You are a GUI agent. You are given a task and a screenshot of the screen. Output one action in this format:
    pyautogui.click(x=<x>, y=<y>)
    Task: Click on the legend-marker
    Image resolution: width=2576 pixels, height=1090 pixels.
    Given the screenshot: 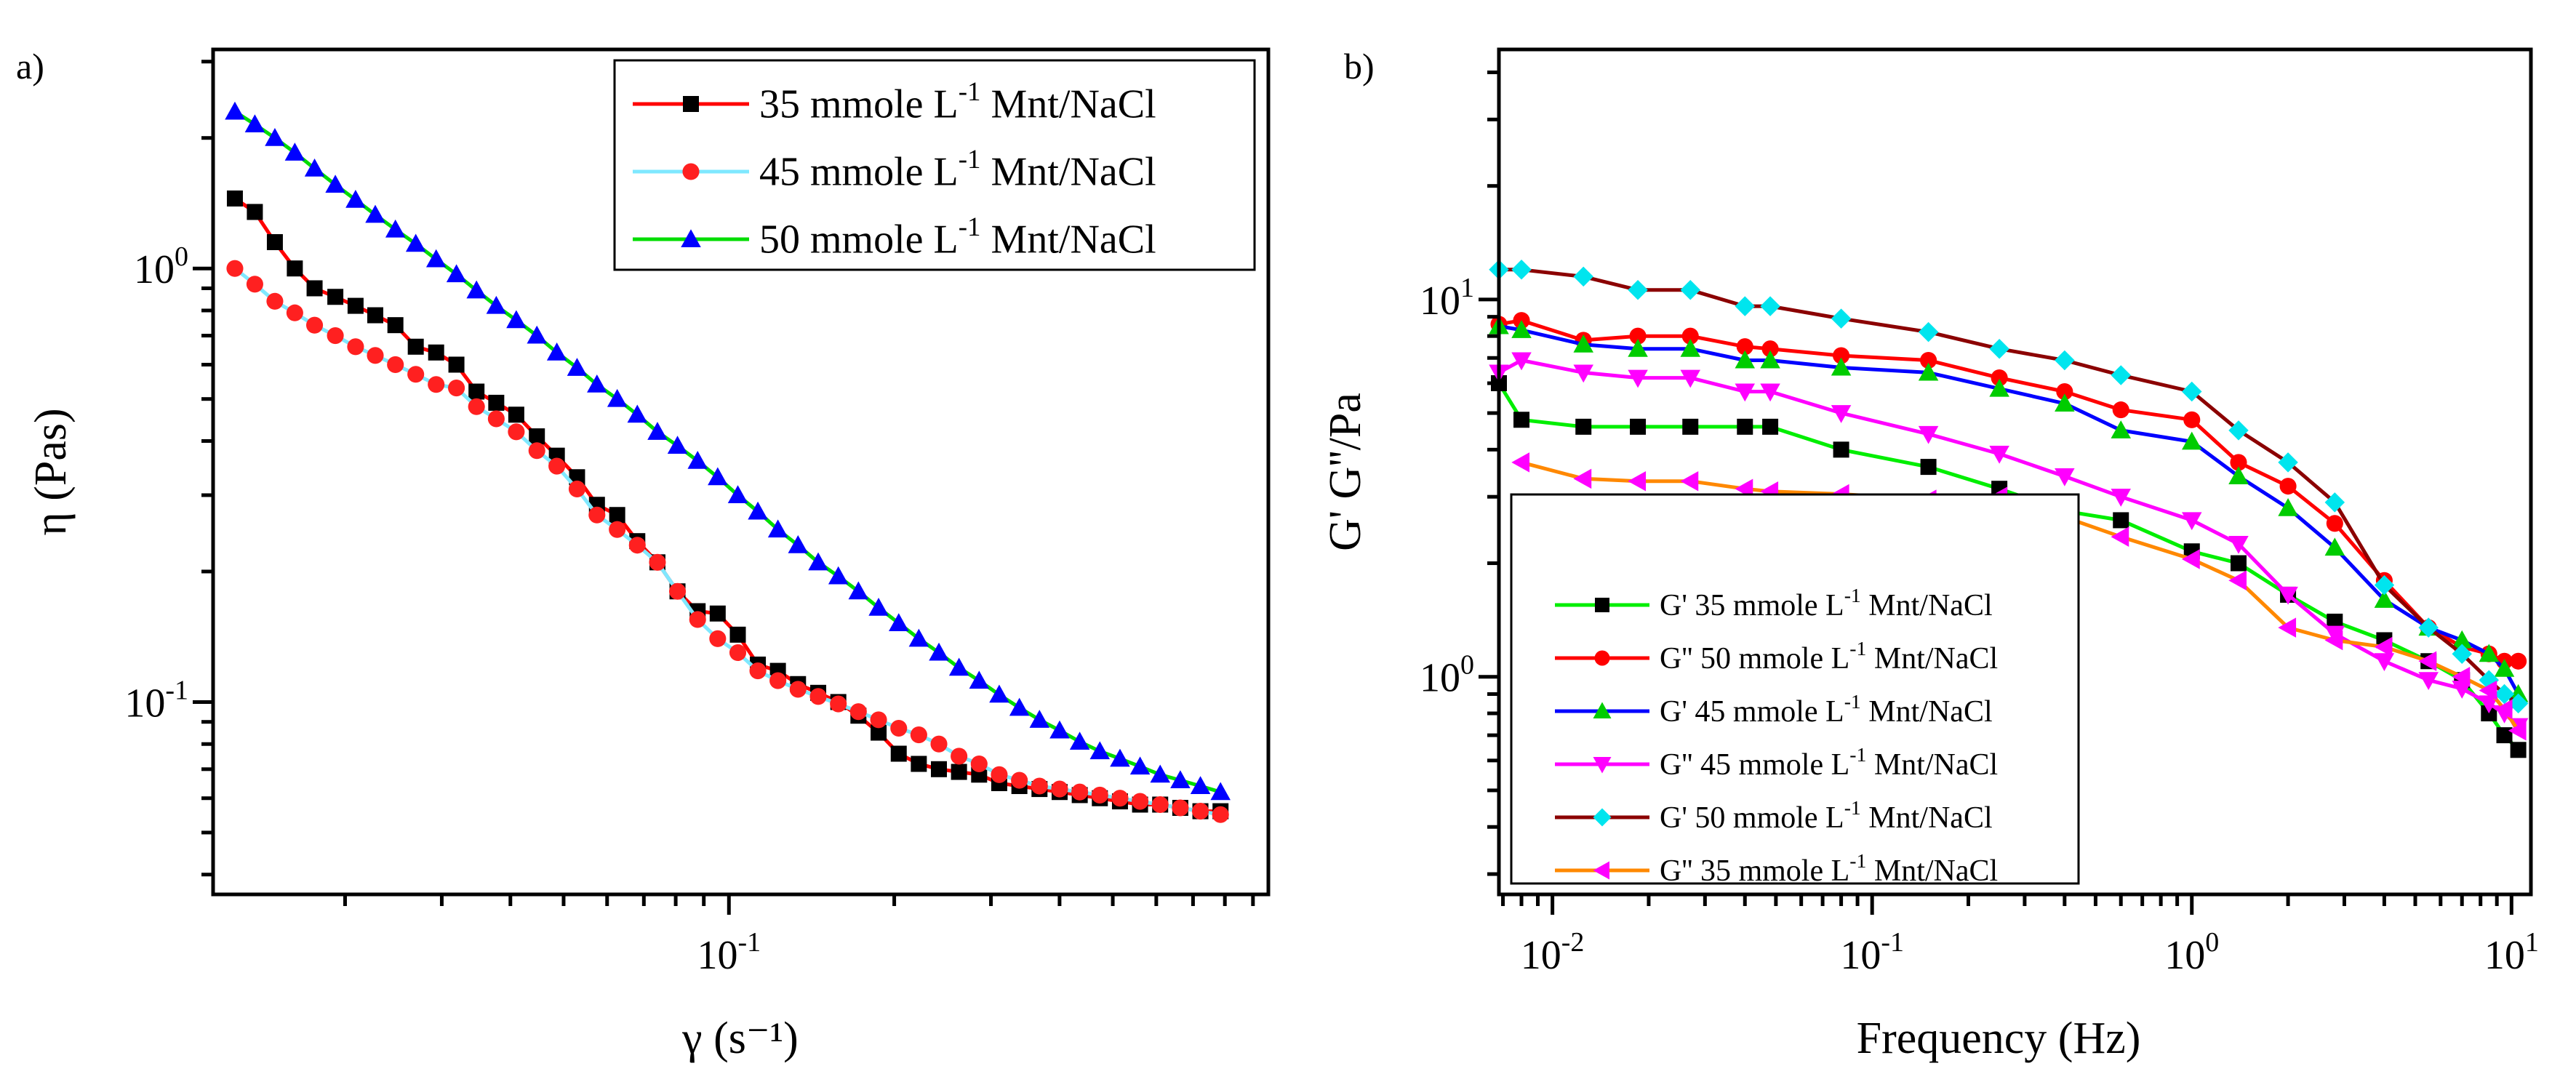 What is the action you would take?
    pyautogui.click(x=1602, y=817)
    